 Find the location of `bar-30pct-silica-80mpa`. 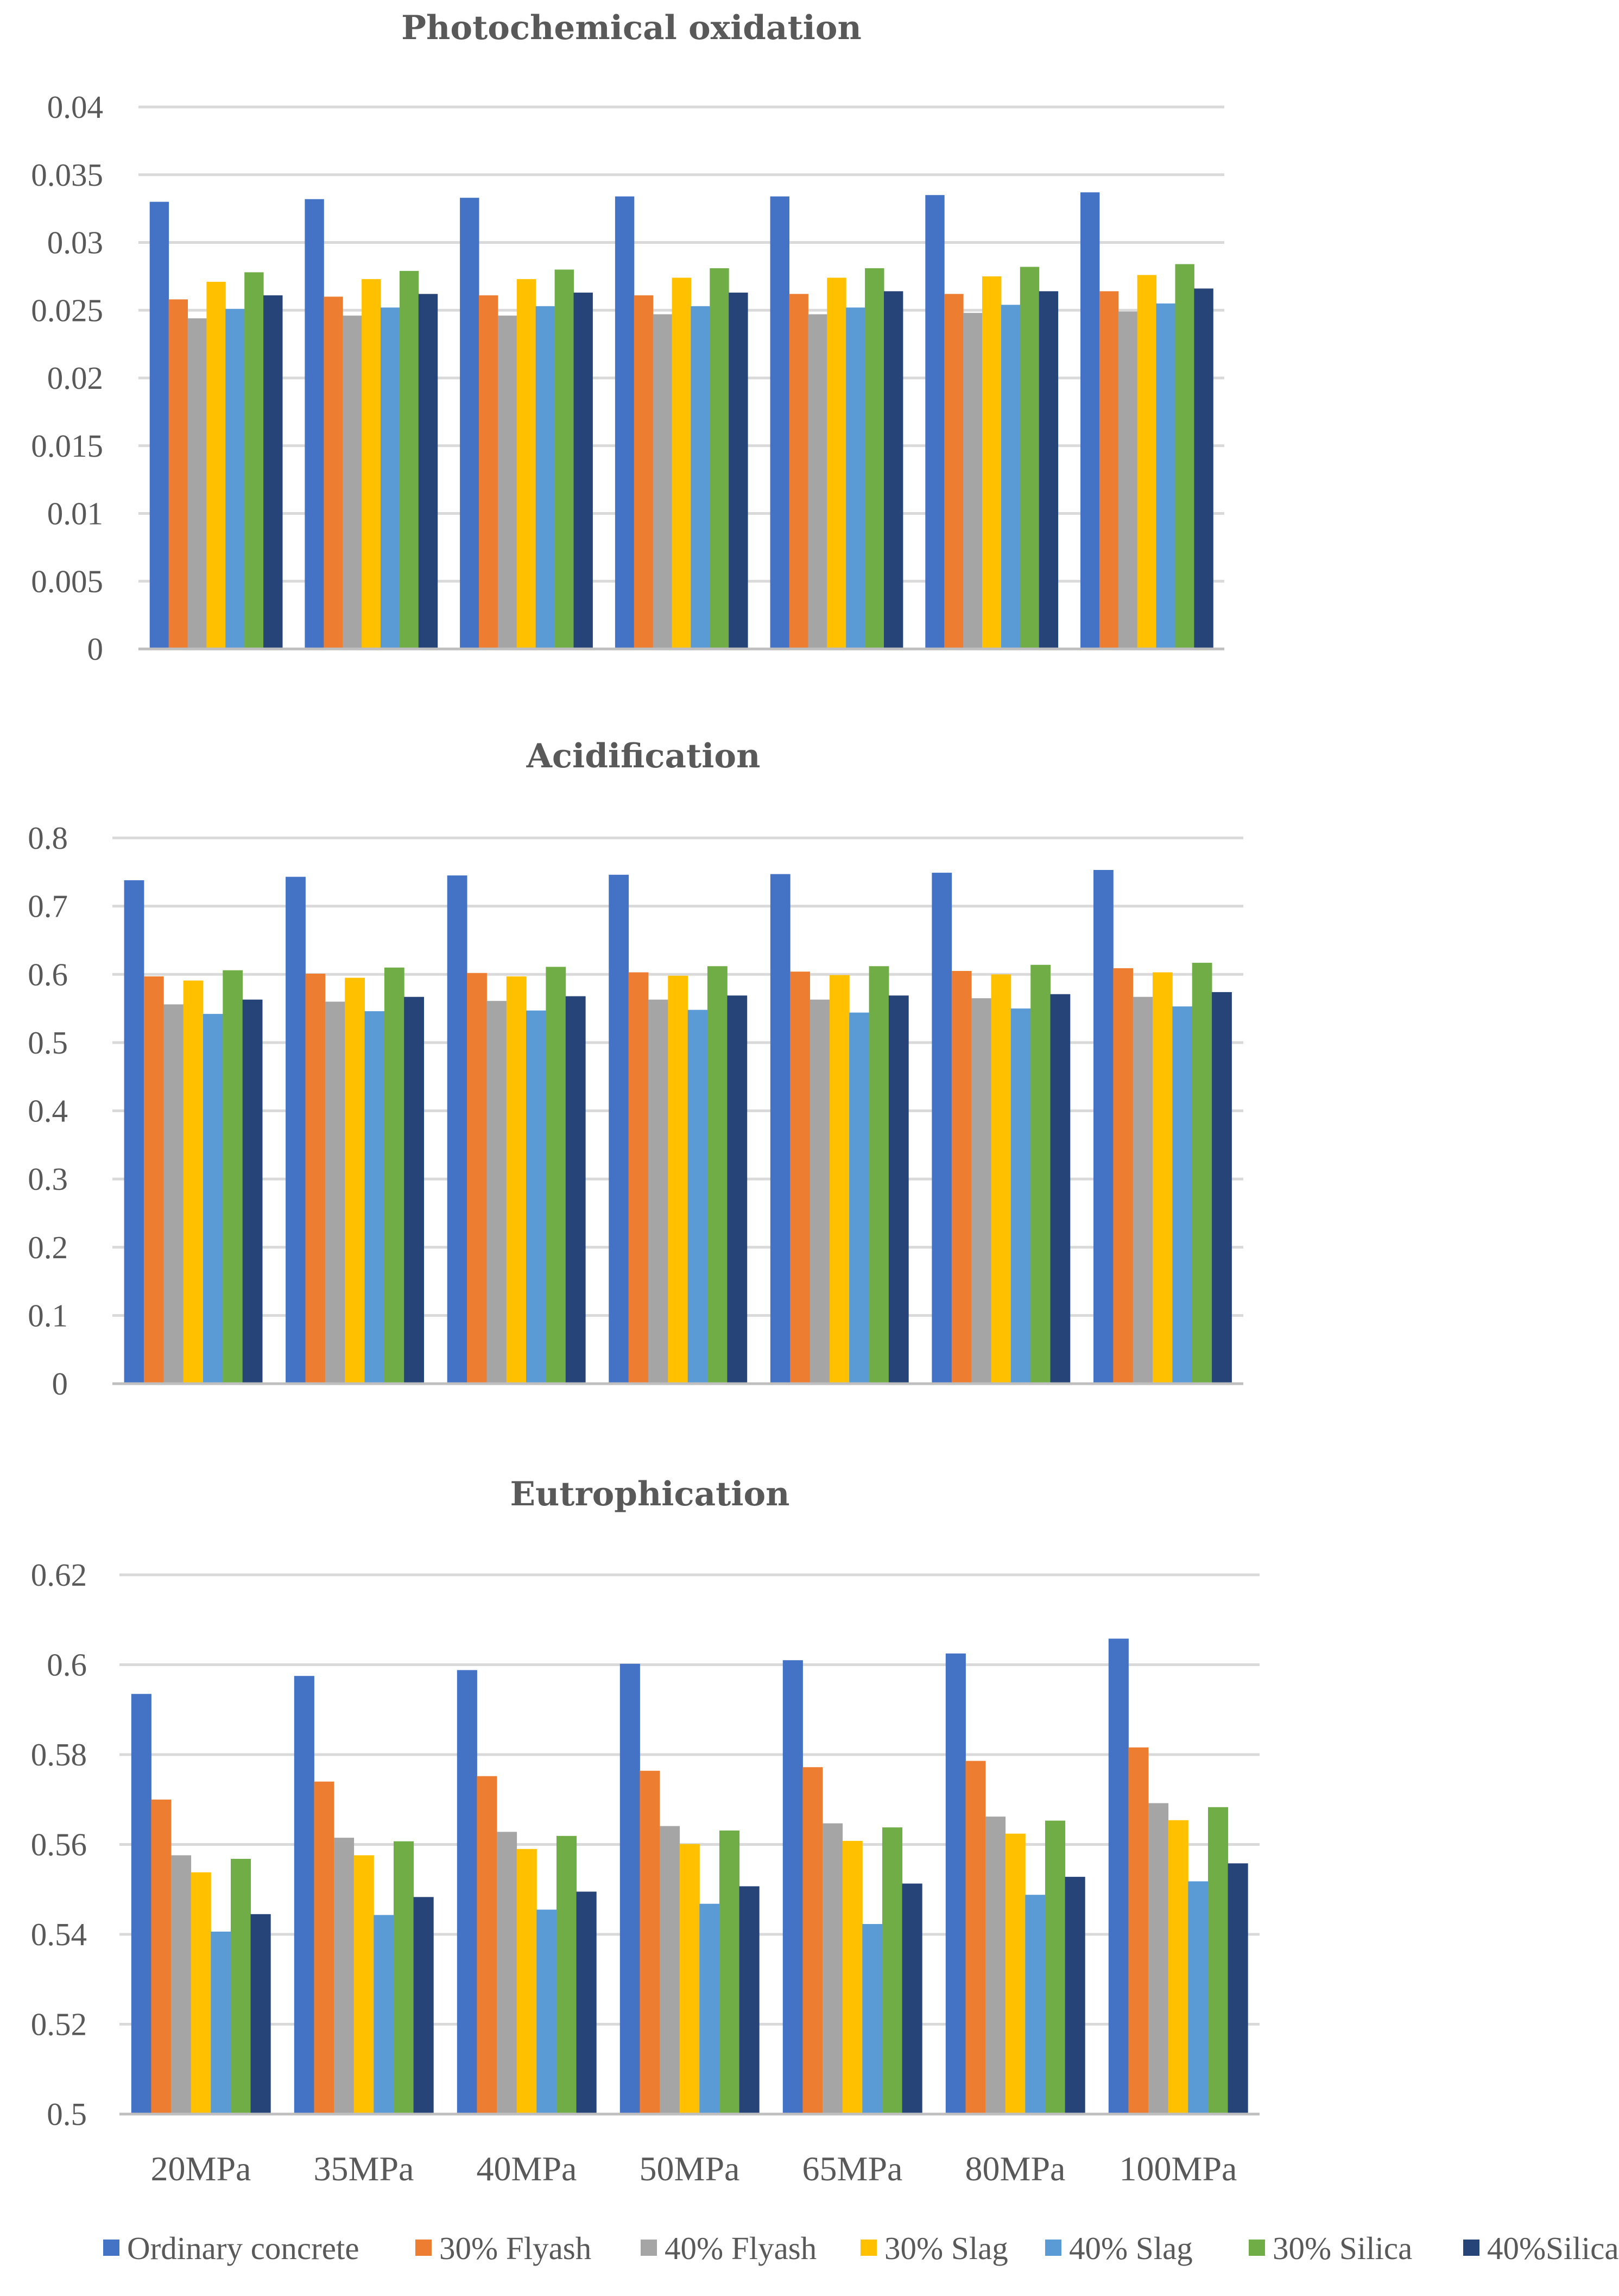

bar-30pct-silica-80mpa is located at coordinates (1030, 458).